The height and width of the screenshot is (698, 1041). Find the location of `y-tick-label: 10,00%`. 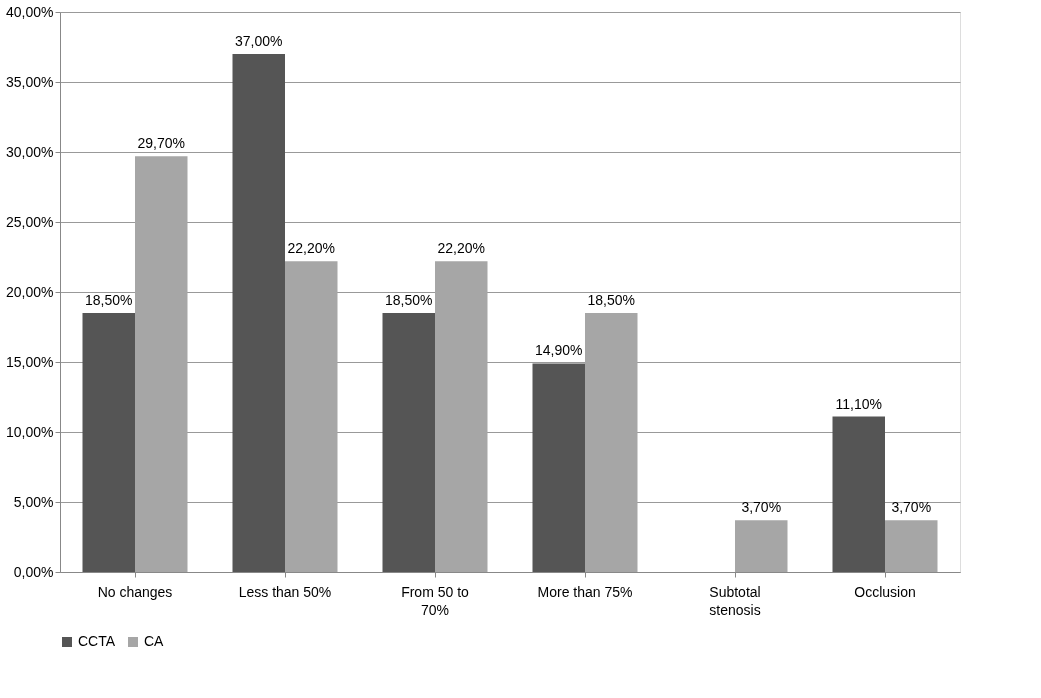

y-tick-label: 10,00% is located at coordinates (30, 431).